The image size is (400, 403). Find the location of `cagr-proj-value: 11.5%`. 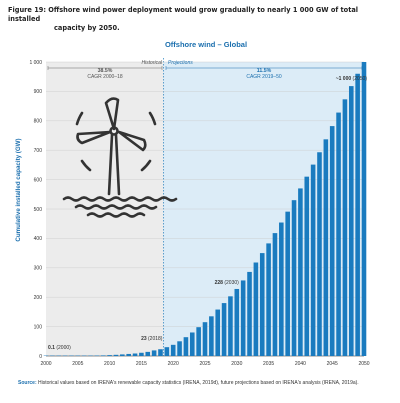

cagr-proj-value: 11.5% is located at coordinates (264, 71).